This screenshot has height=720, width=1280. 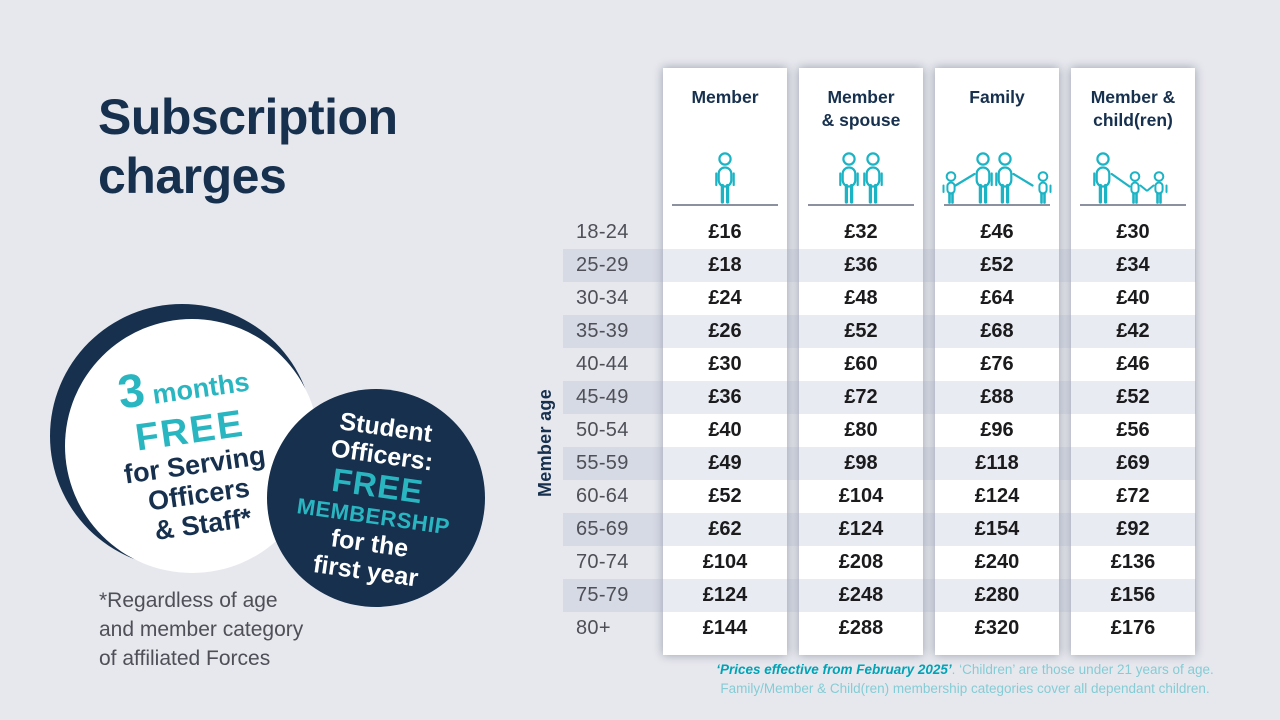 What do you see at coordinates (997, 430) in the screenshot?
I see `price-value: £96` at bounding box center [997, 430].